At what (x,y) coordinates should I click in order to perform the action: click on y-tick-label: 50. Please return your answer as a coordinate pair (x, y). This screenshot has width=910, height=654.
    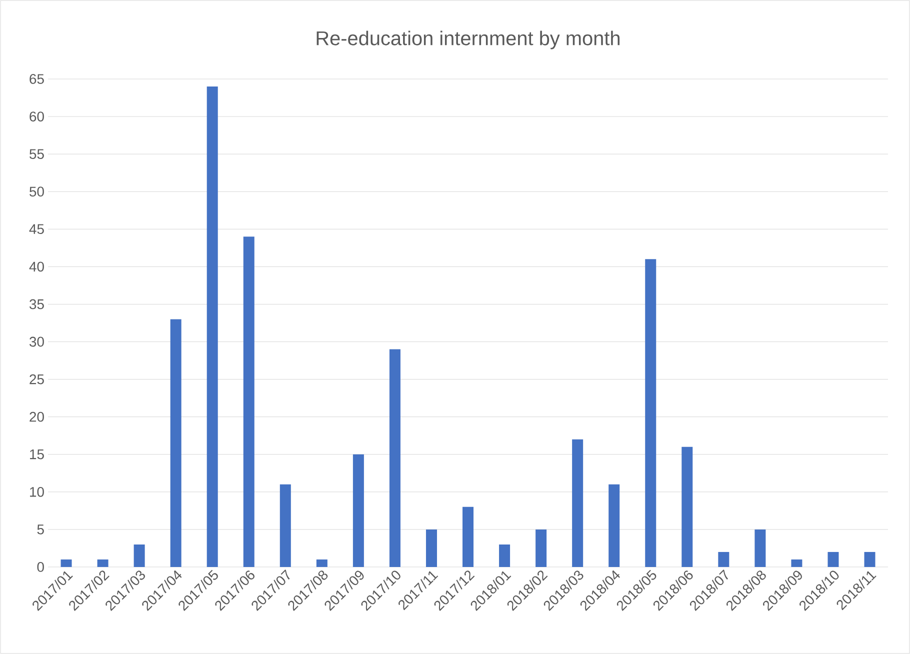
    Looking at the image, I should click on (37, 191).